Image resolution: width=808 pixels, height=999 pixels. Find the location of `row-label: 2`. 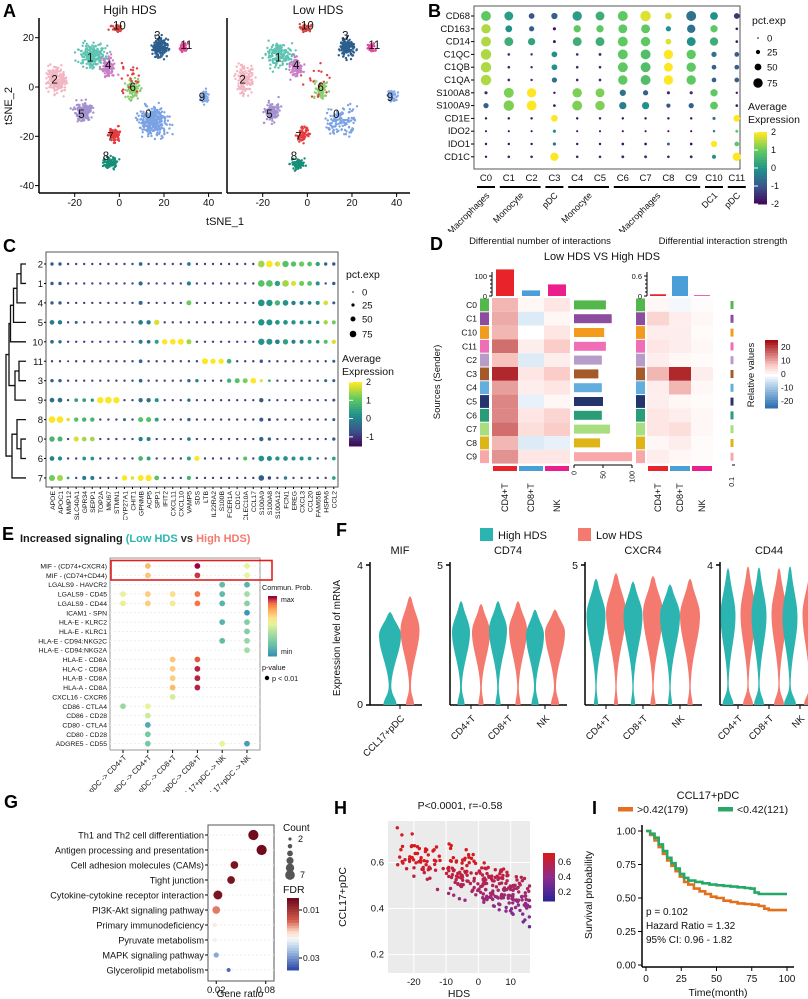

row-label: 2 is located at coordinates (40, 265).